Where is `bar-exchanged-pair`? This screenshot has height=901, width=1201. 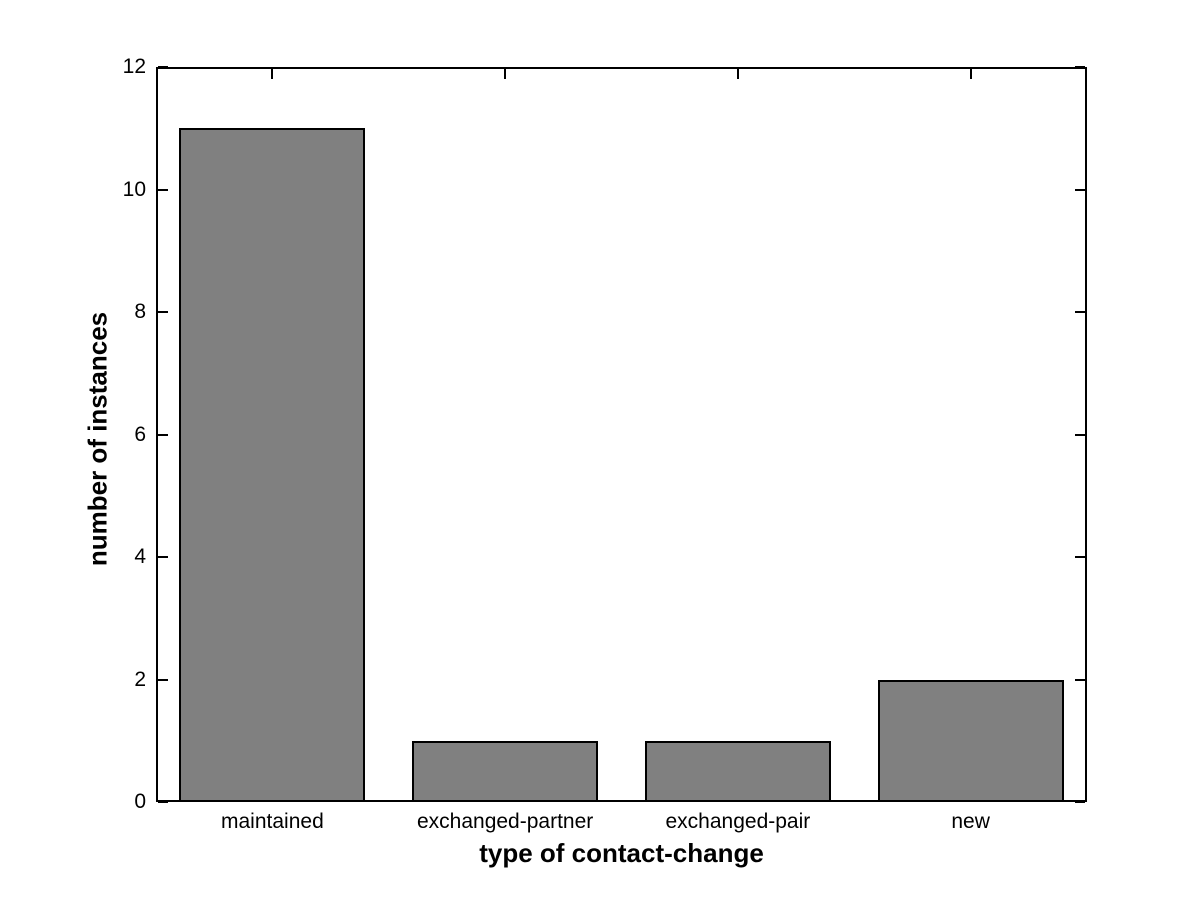
bar-exchanged-pair is located at coordinates (737, 771).